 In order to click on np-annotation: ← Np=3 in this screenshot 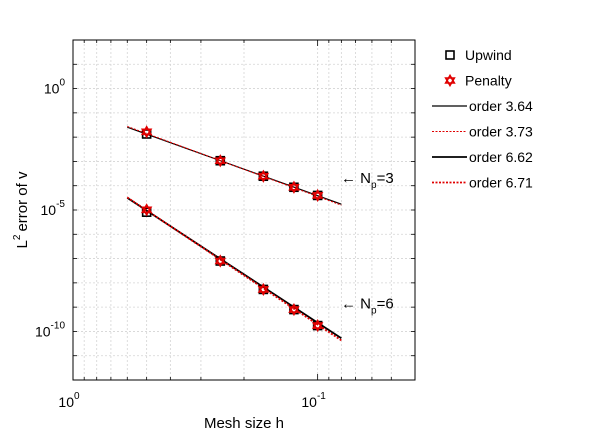, I will do `click(367, 180)`.